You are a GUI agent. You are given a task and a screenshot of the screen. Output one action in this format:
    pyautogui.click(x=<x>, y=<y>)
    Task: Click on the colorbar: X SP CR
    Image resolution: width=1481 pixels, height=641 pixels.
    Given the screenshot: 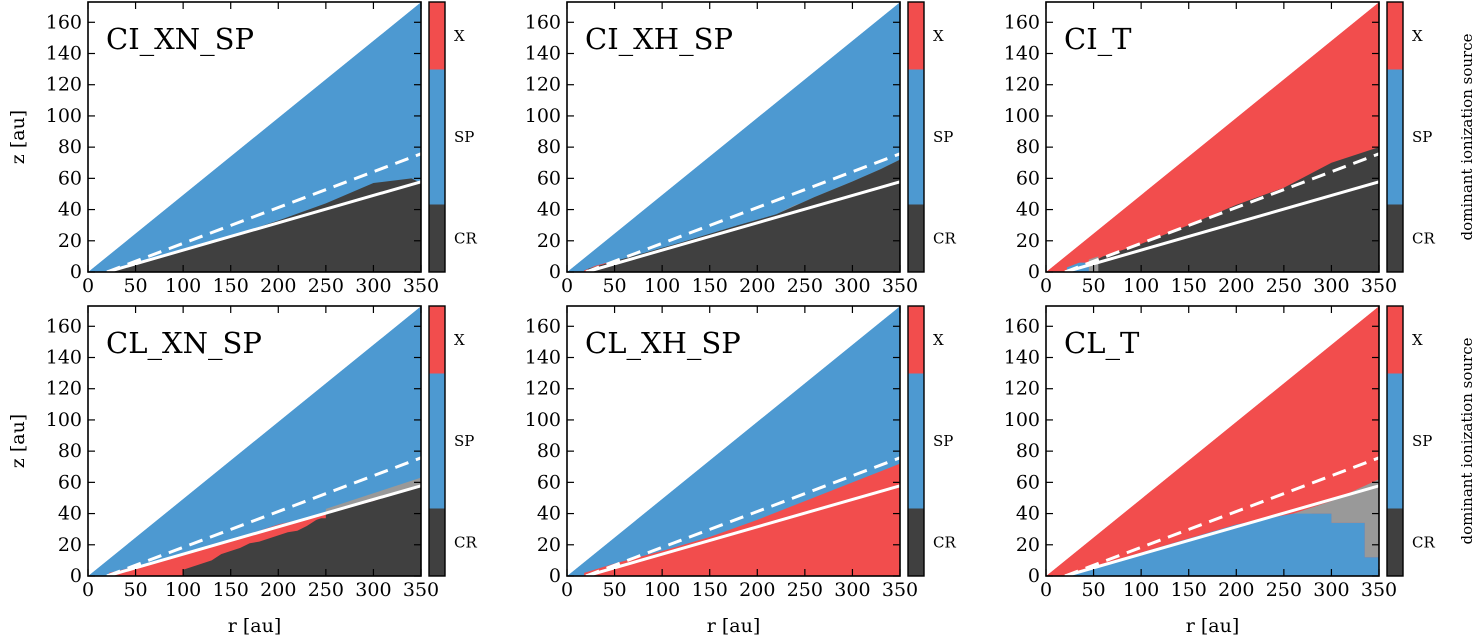 What is the action you would take?
    pyautogui.click(x=452, y=137)
    